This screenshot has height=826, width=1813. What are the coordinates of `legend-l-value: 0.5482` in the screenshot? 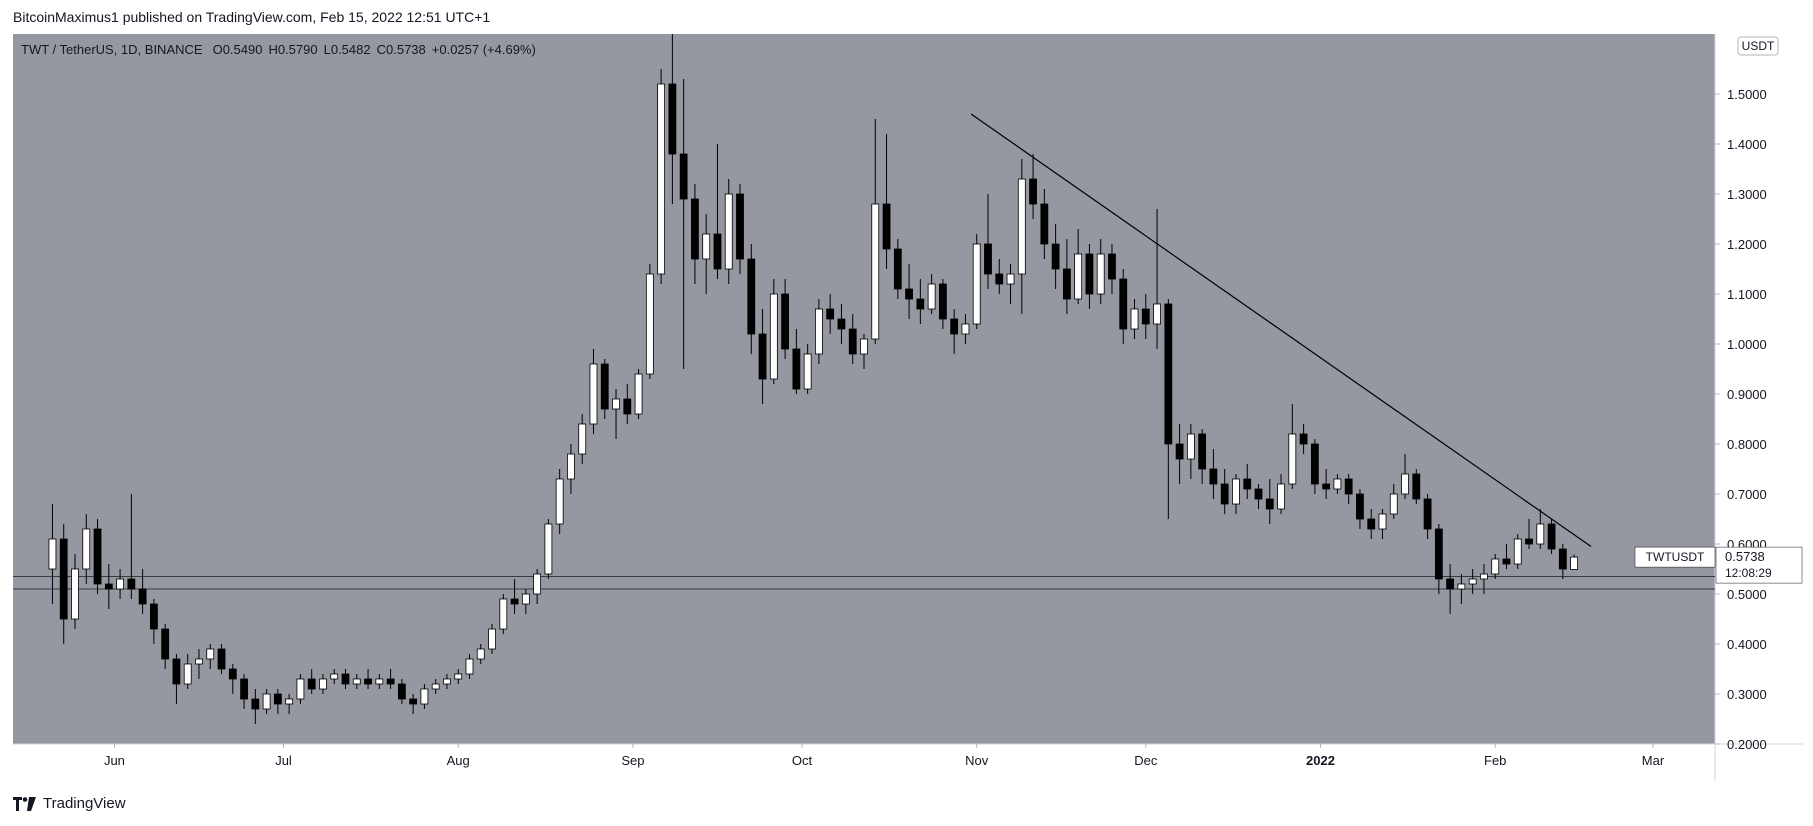 It's located at (351, 49).